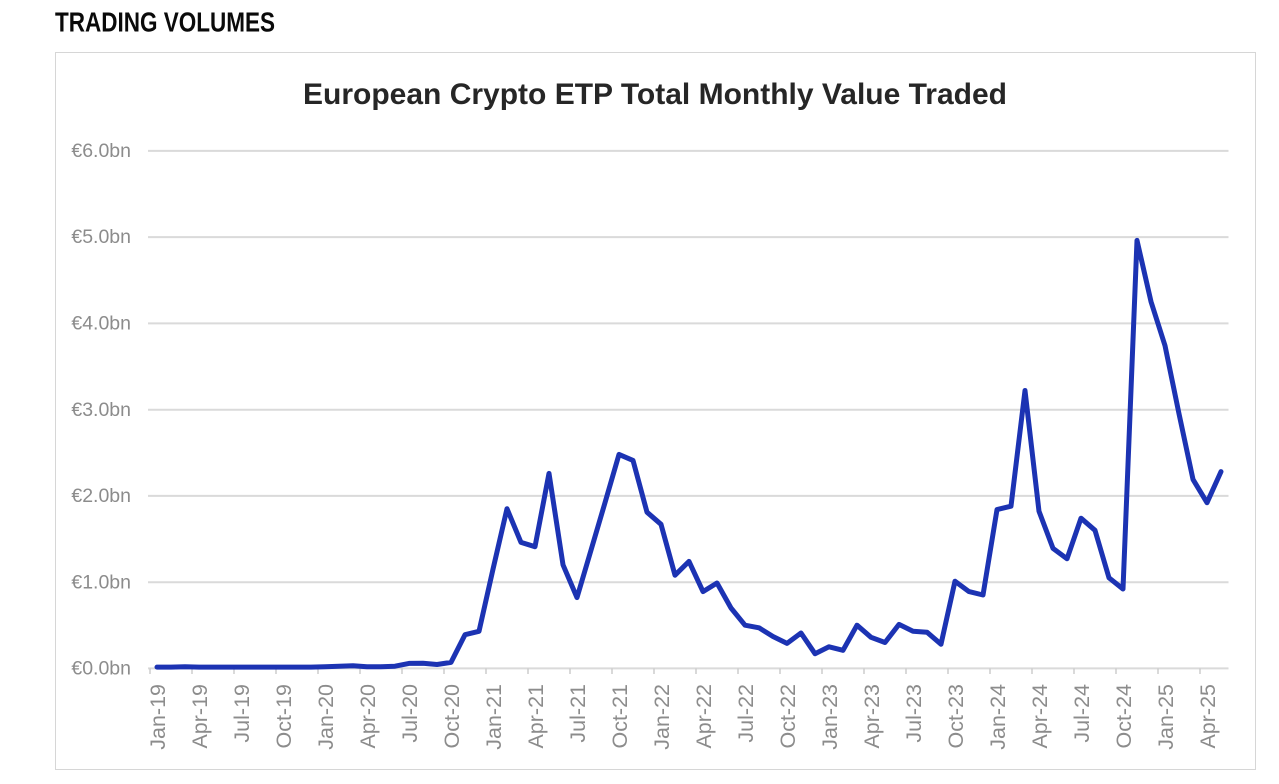  What do you see at coordinates (242, 713) in the screenshot?
I see `svg-text: Jul-19` at bounding box center [242, 713].